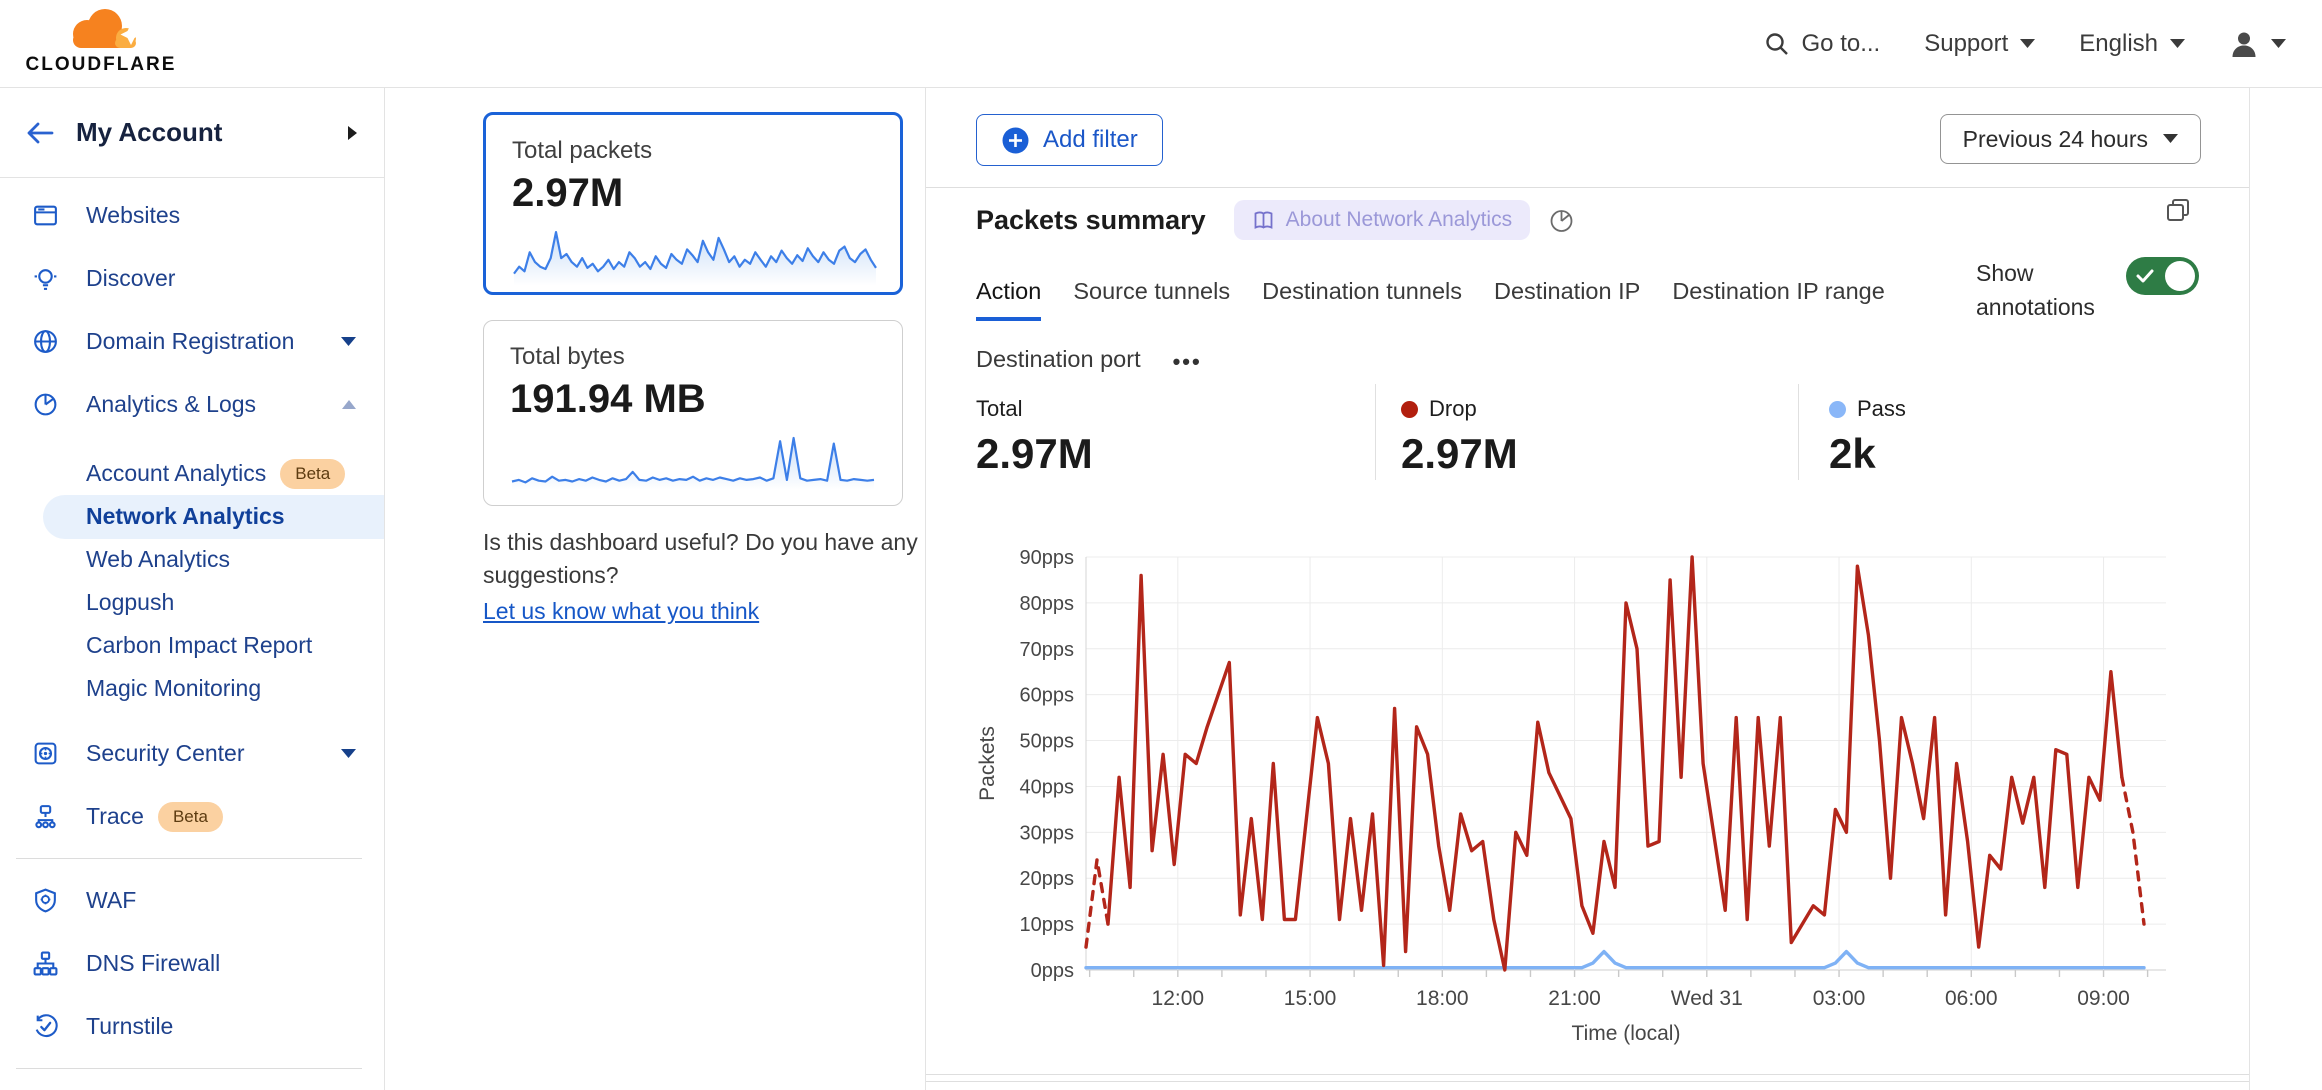  I want to click on book-icon, so click(1263, 220).